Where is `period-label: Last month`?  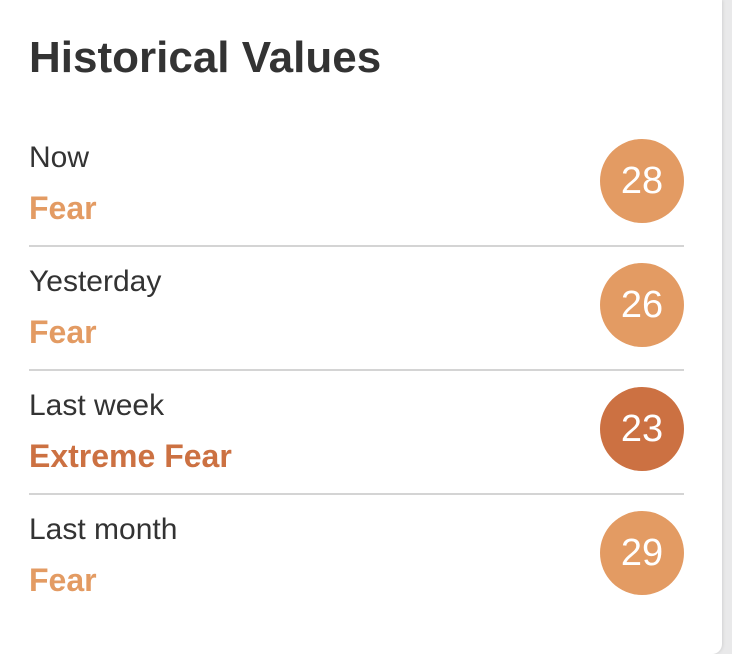 period-label: Last month is located at coordinates (103, 529).